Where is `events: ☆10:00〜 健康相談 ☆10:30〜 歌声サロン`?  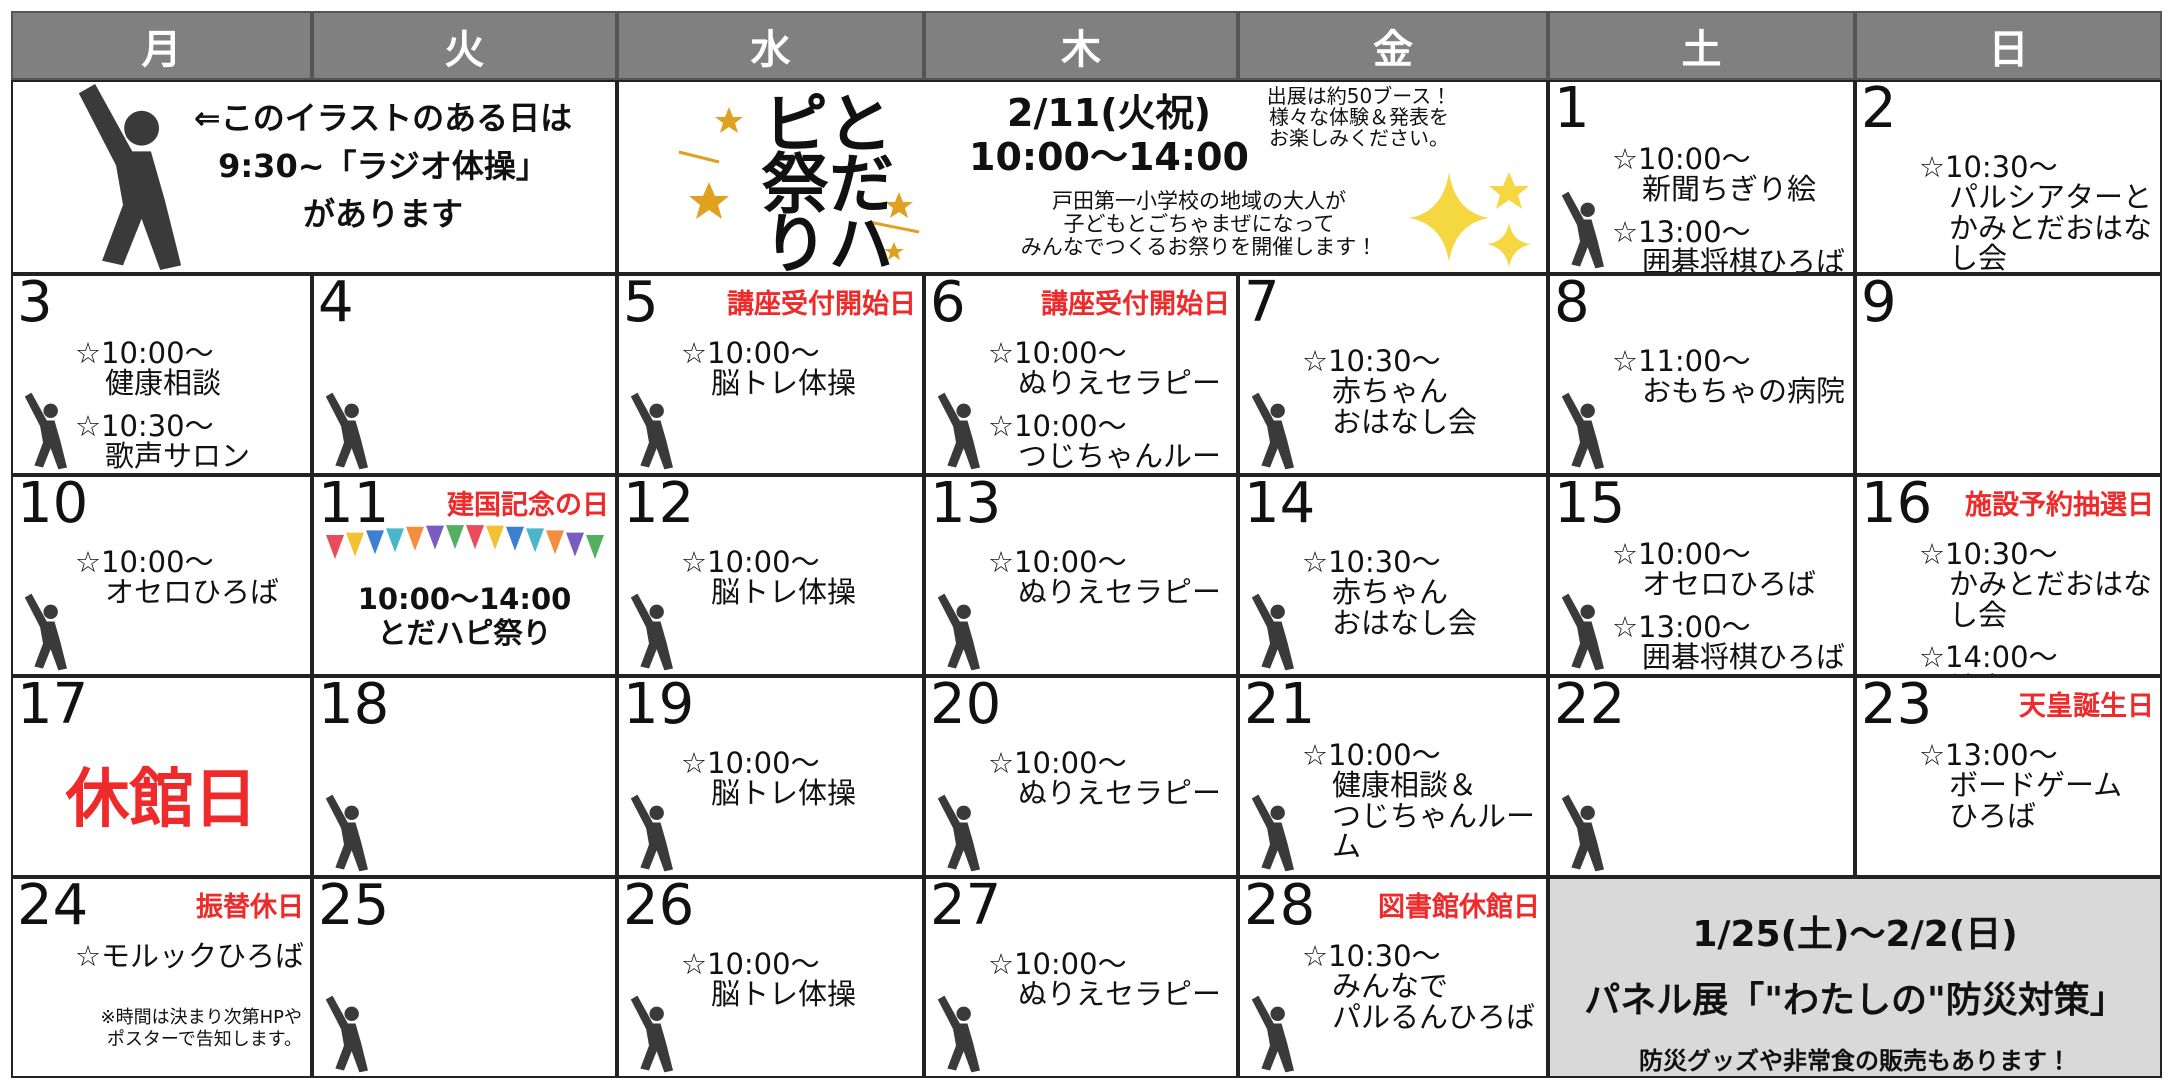
events: ☆10:00〜 健康相談 ☆10:30〜 歌声サロン is located at coordinates (163, 406).